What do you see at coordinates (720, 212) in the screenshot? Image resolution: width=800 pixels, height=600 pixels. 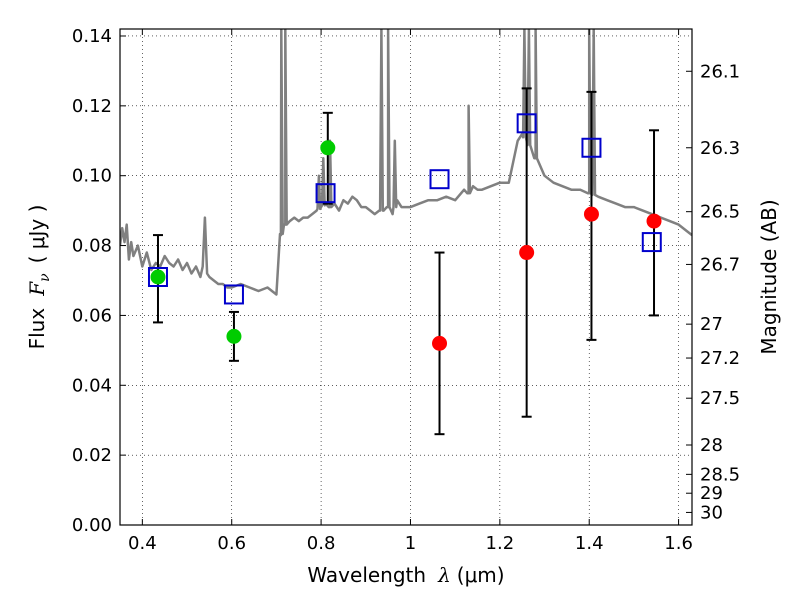 I see `y2-tick-label: 26.5` at bounding box center [720, 212].